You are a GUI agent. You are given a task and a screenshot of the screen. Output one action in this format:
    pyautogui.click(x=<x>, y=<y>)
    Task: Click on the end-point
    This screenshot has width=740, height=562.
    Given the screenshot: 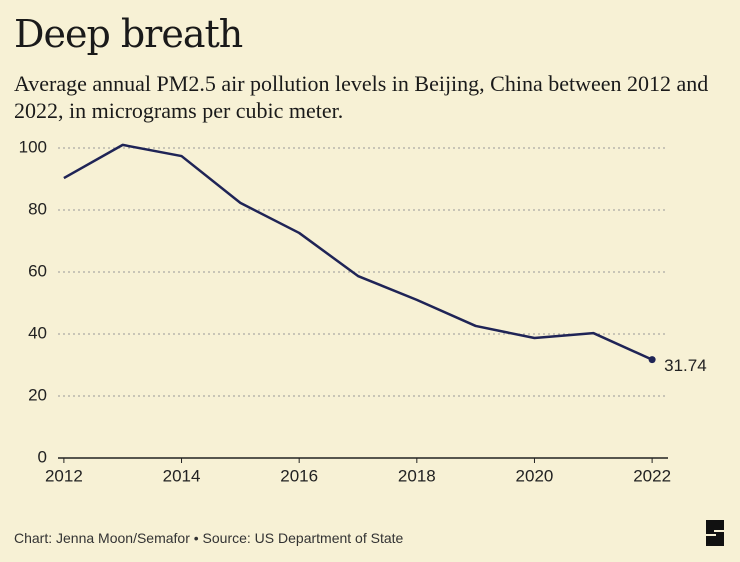 What is the action you would take?
    pyautogui.click(x=652, y=360)
    